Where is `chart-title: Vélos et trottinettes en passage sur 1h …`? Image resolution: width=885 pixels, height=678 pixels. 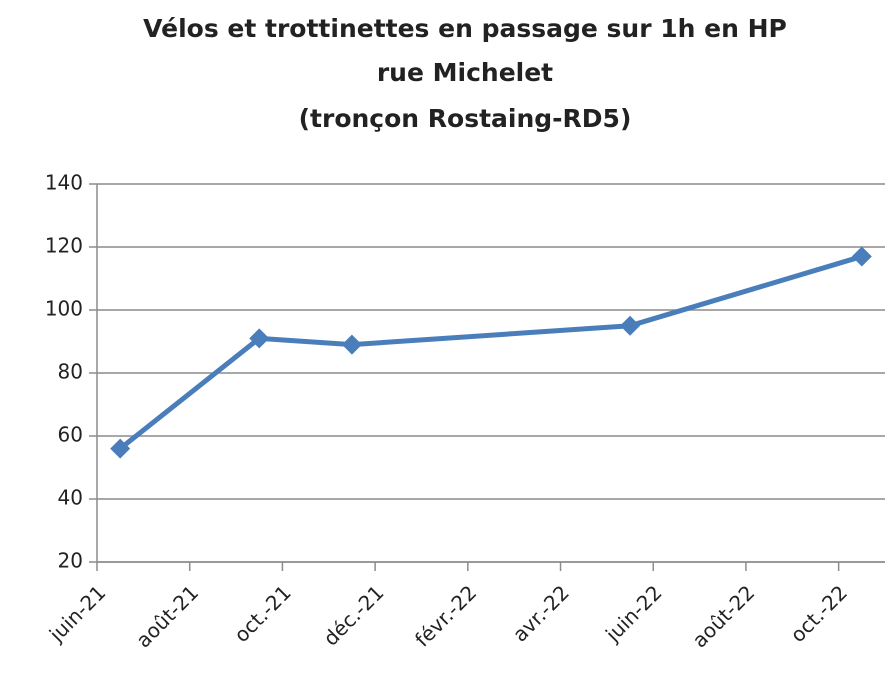 chart-title: Vélos et trottinettes en passage sur 1h … is located at coordinates (465, 28).